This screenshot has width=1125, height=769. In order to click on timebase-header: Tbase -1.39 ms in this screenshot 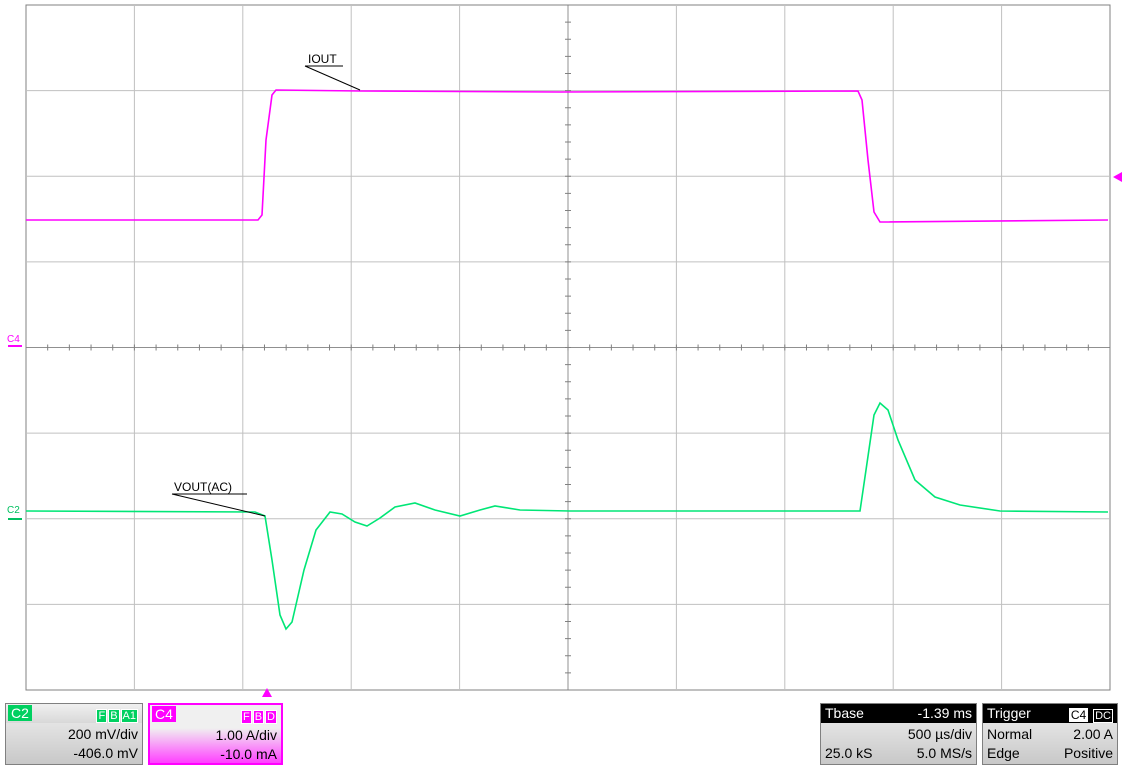, I will do `click(898, 713)`.